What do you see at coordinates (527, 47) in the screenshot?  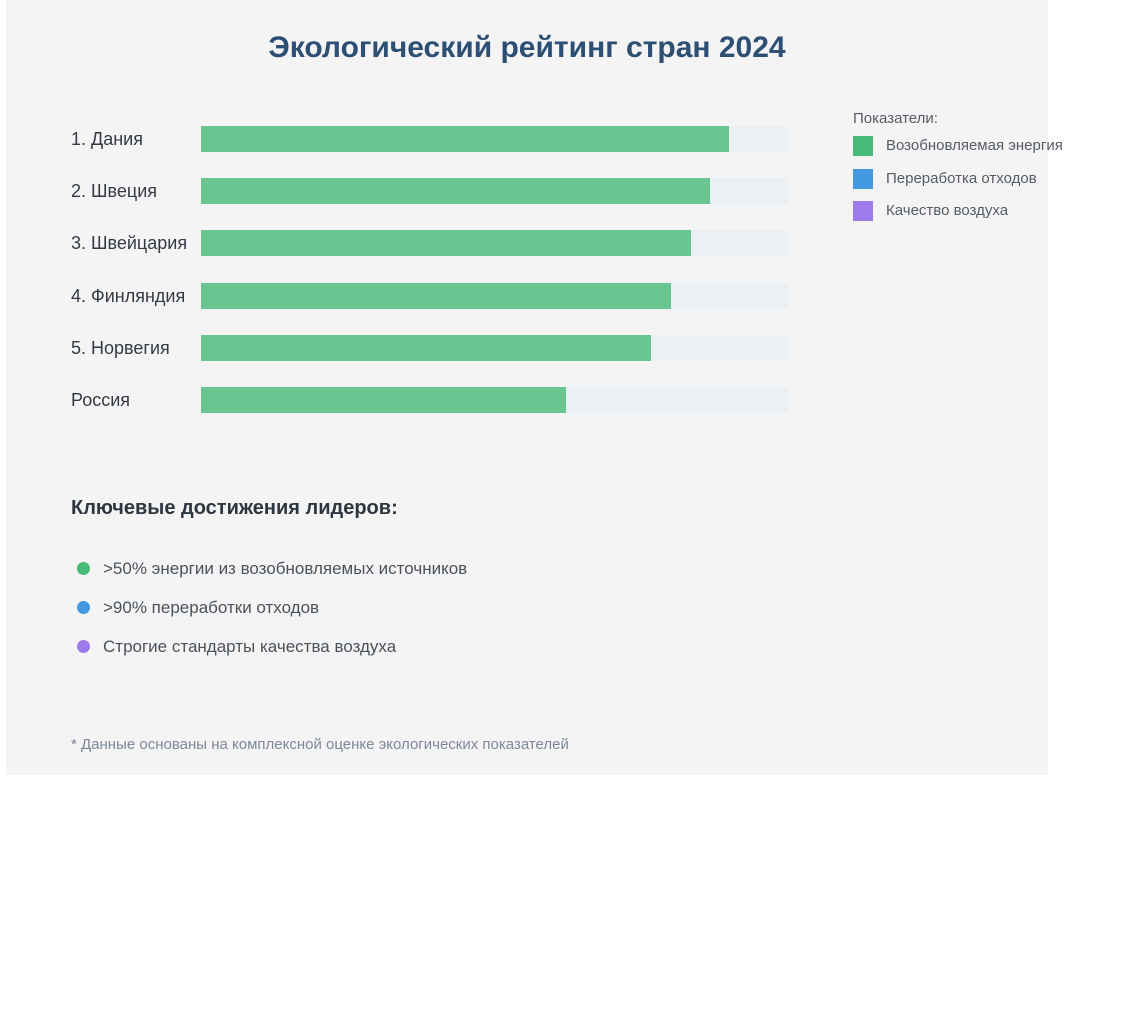 I see `chart-title: Экологический рейтинг стран 2024` at bounding box center [527, 47].